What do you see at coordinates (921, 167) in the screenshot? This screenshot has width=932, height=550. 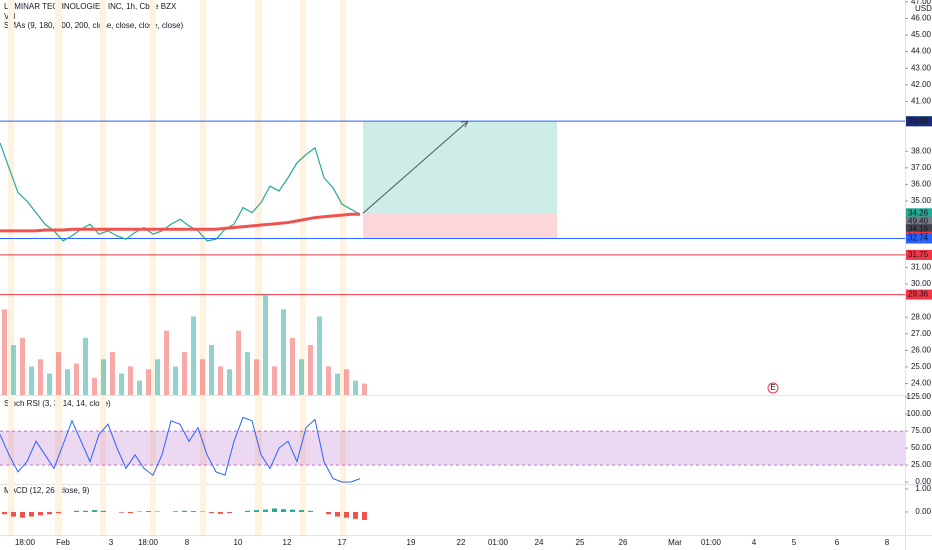 I see `y-tick-label: 37.00` at bounding box center [921, 167].